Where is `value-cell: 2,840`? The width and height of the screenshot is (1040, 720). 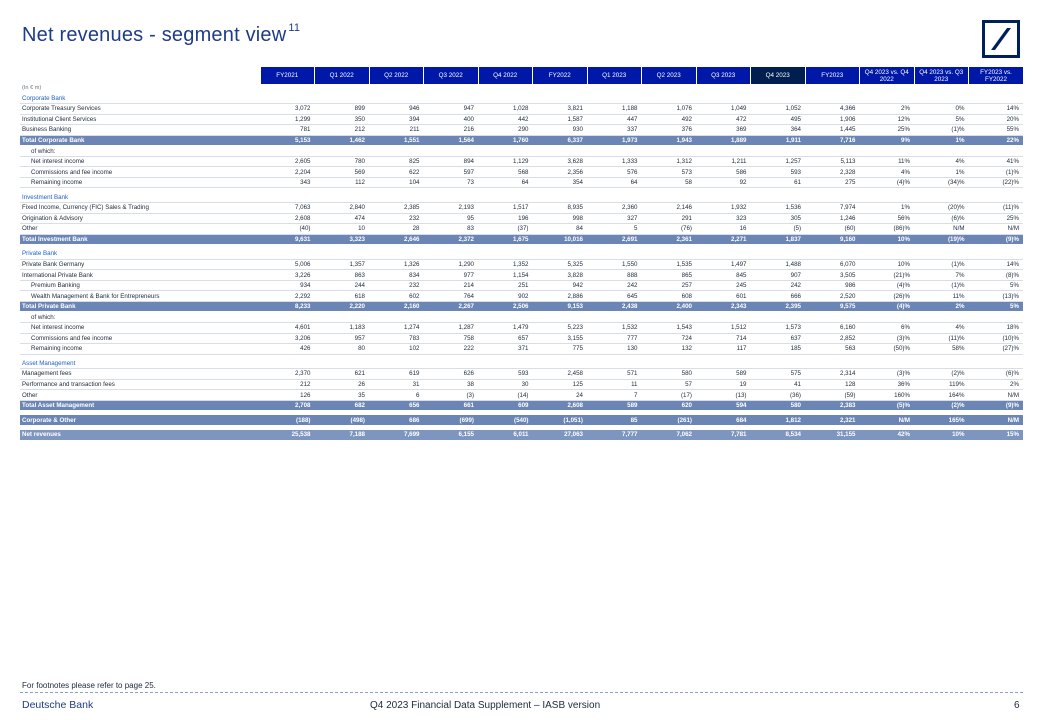 value-cell: 2,840 is located at coordinates (341, 208).